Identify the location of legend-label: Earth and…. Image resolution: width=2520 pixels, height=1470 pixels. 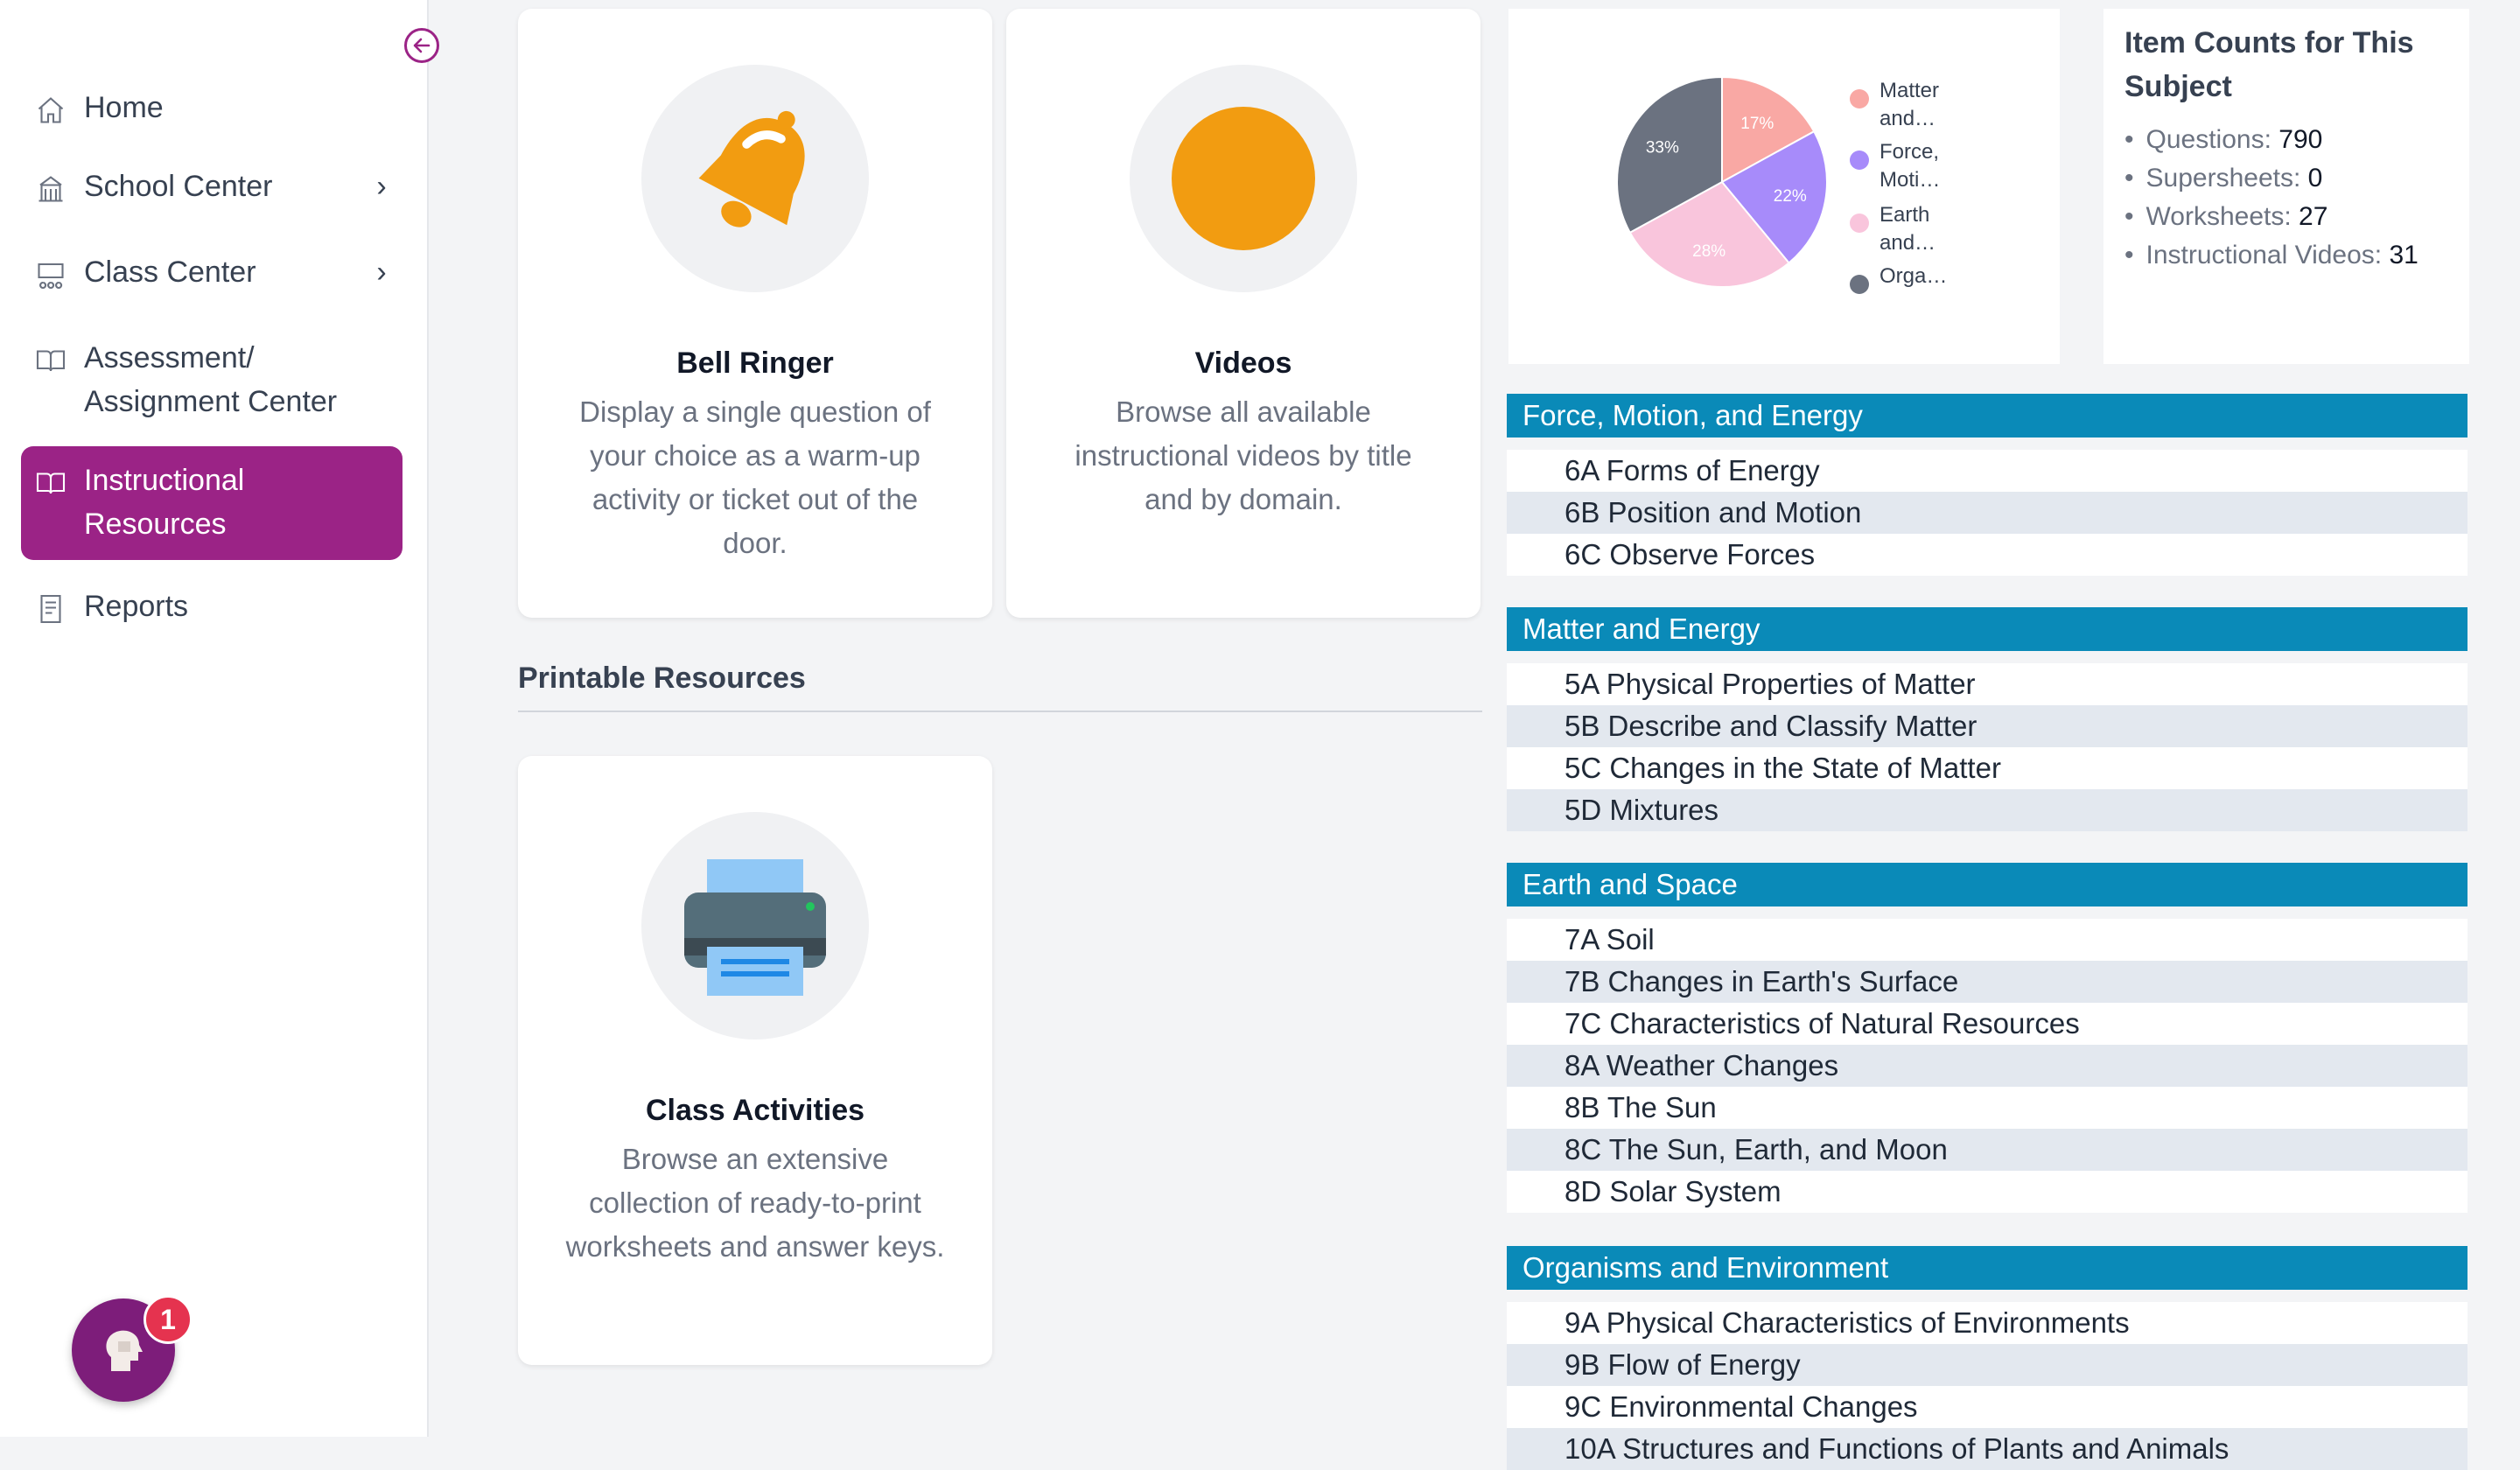
(1908, 229).